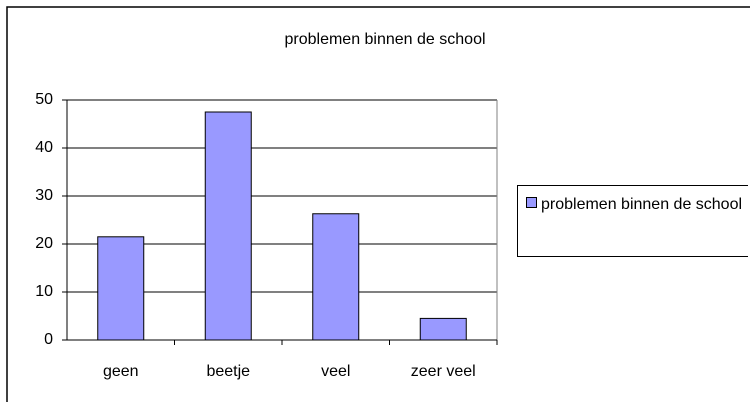 The height and width of the screenshot is (402, 750). Describe the element at coordinates (642, 204) in the screenshot. I see `legend-label: problemen binnen de school` at that location.